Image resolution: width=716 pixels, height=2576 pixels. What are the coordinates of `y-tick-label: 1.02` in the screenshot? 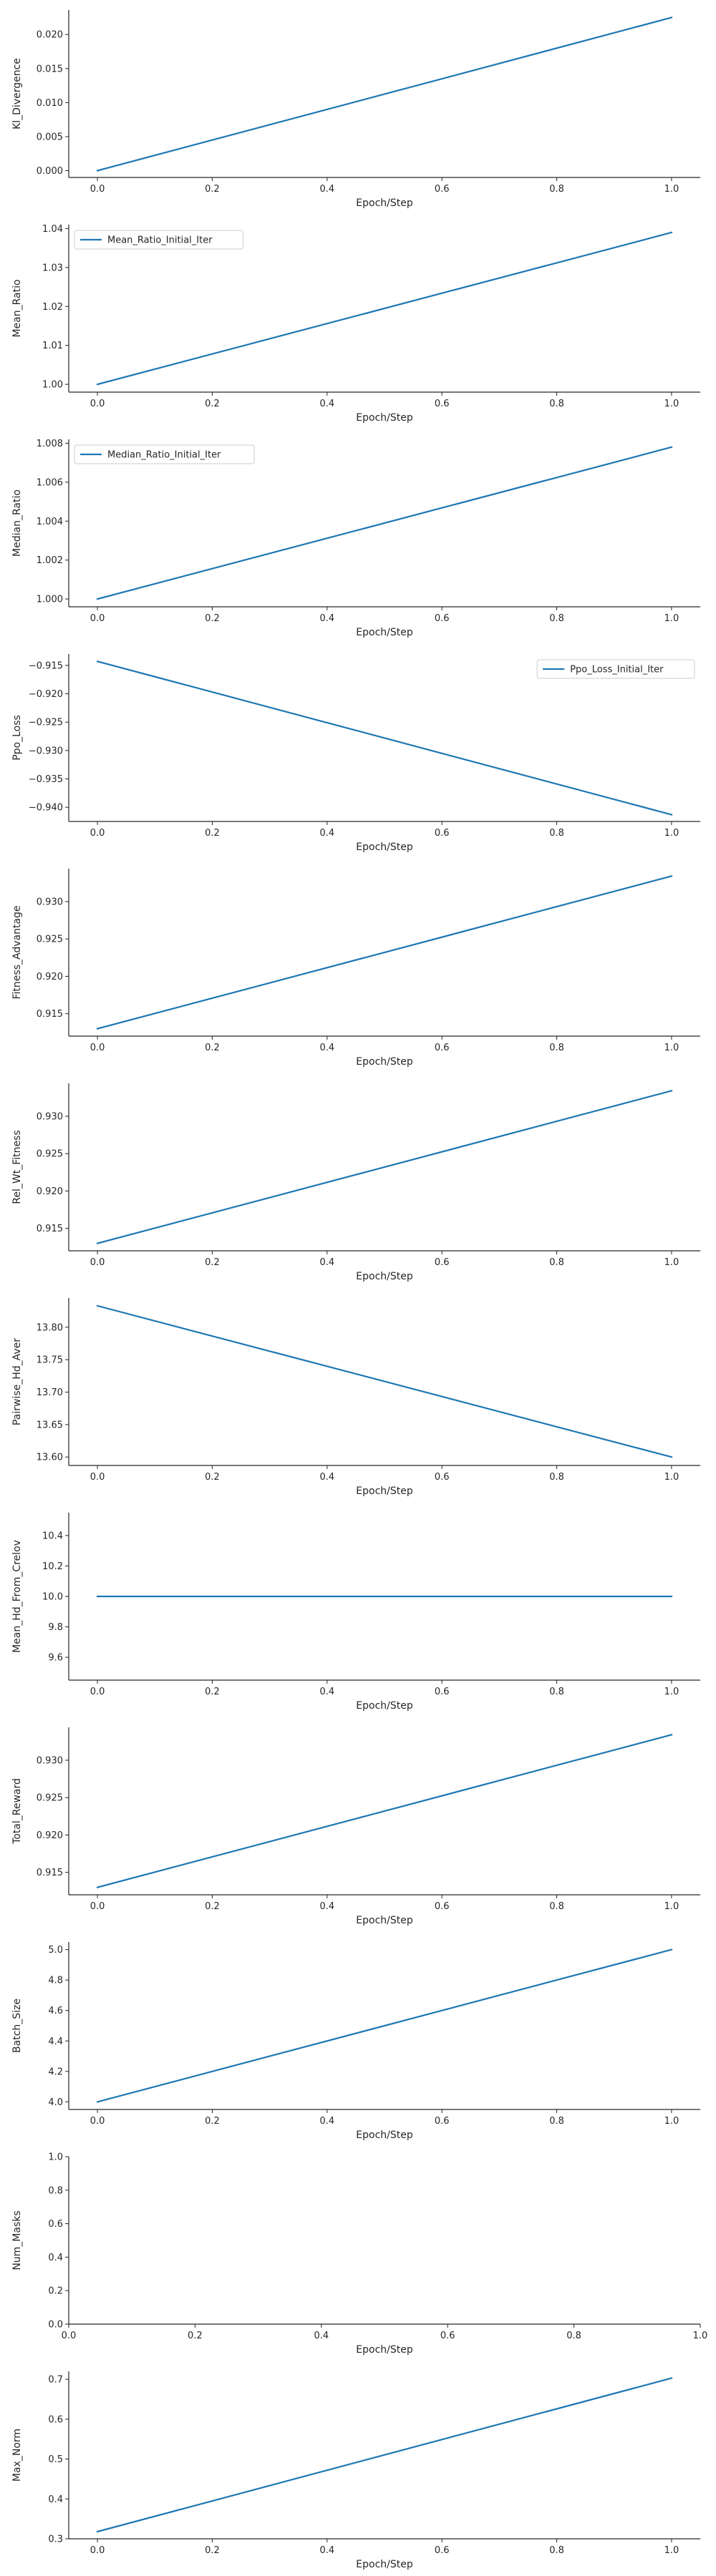 It's located at (52, 307).